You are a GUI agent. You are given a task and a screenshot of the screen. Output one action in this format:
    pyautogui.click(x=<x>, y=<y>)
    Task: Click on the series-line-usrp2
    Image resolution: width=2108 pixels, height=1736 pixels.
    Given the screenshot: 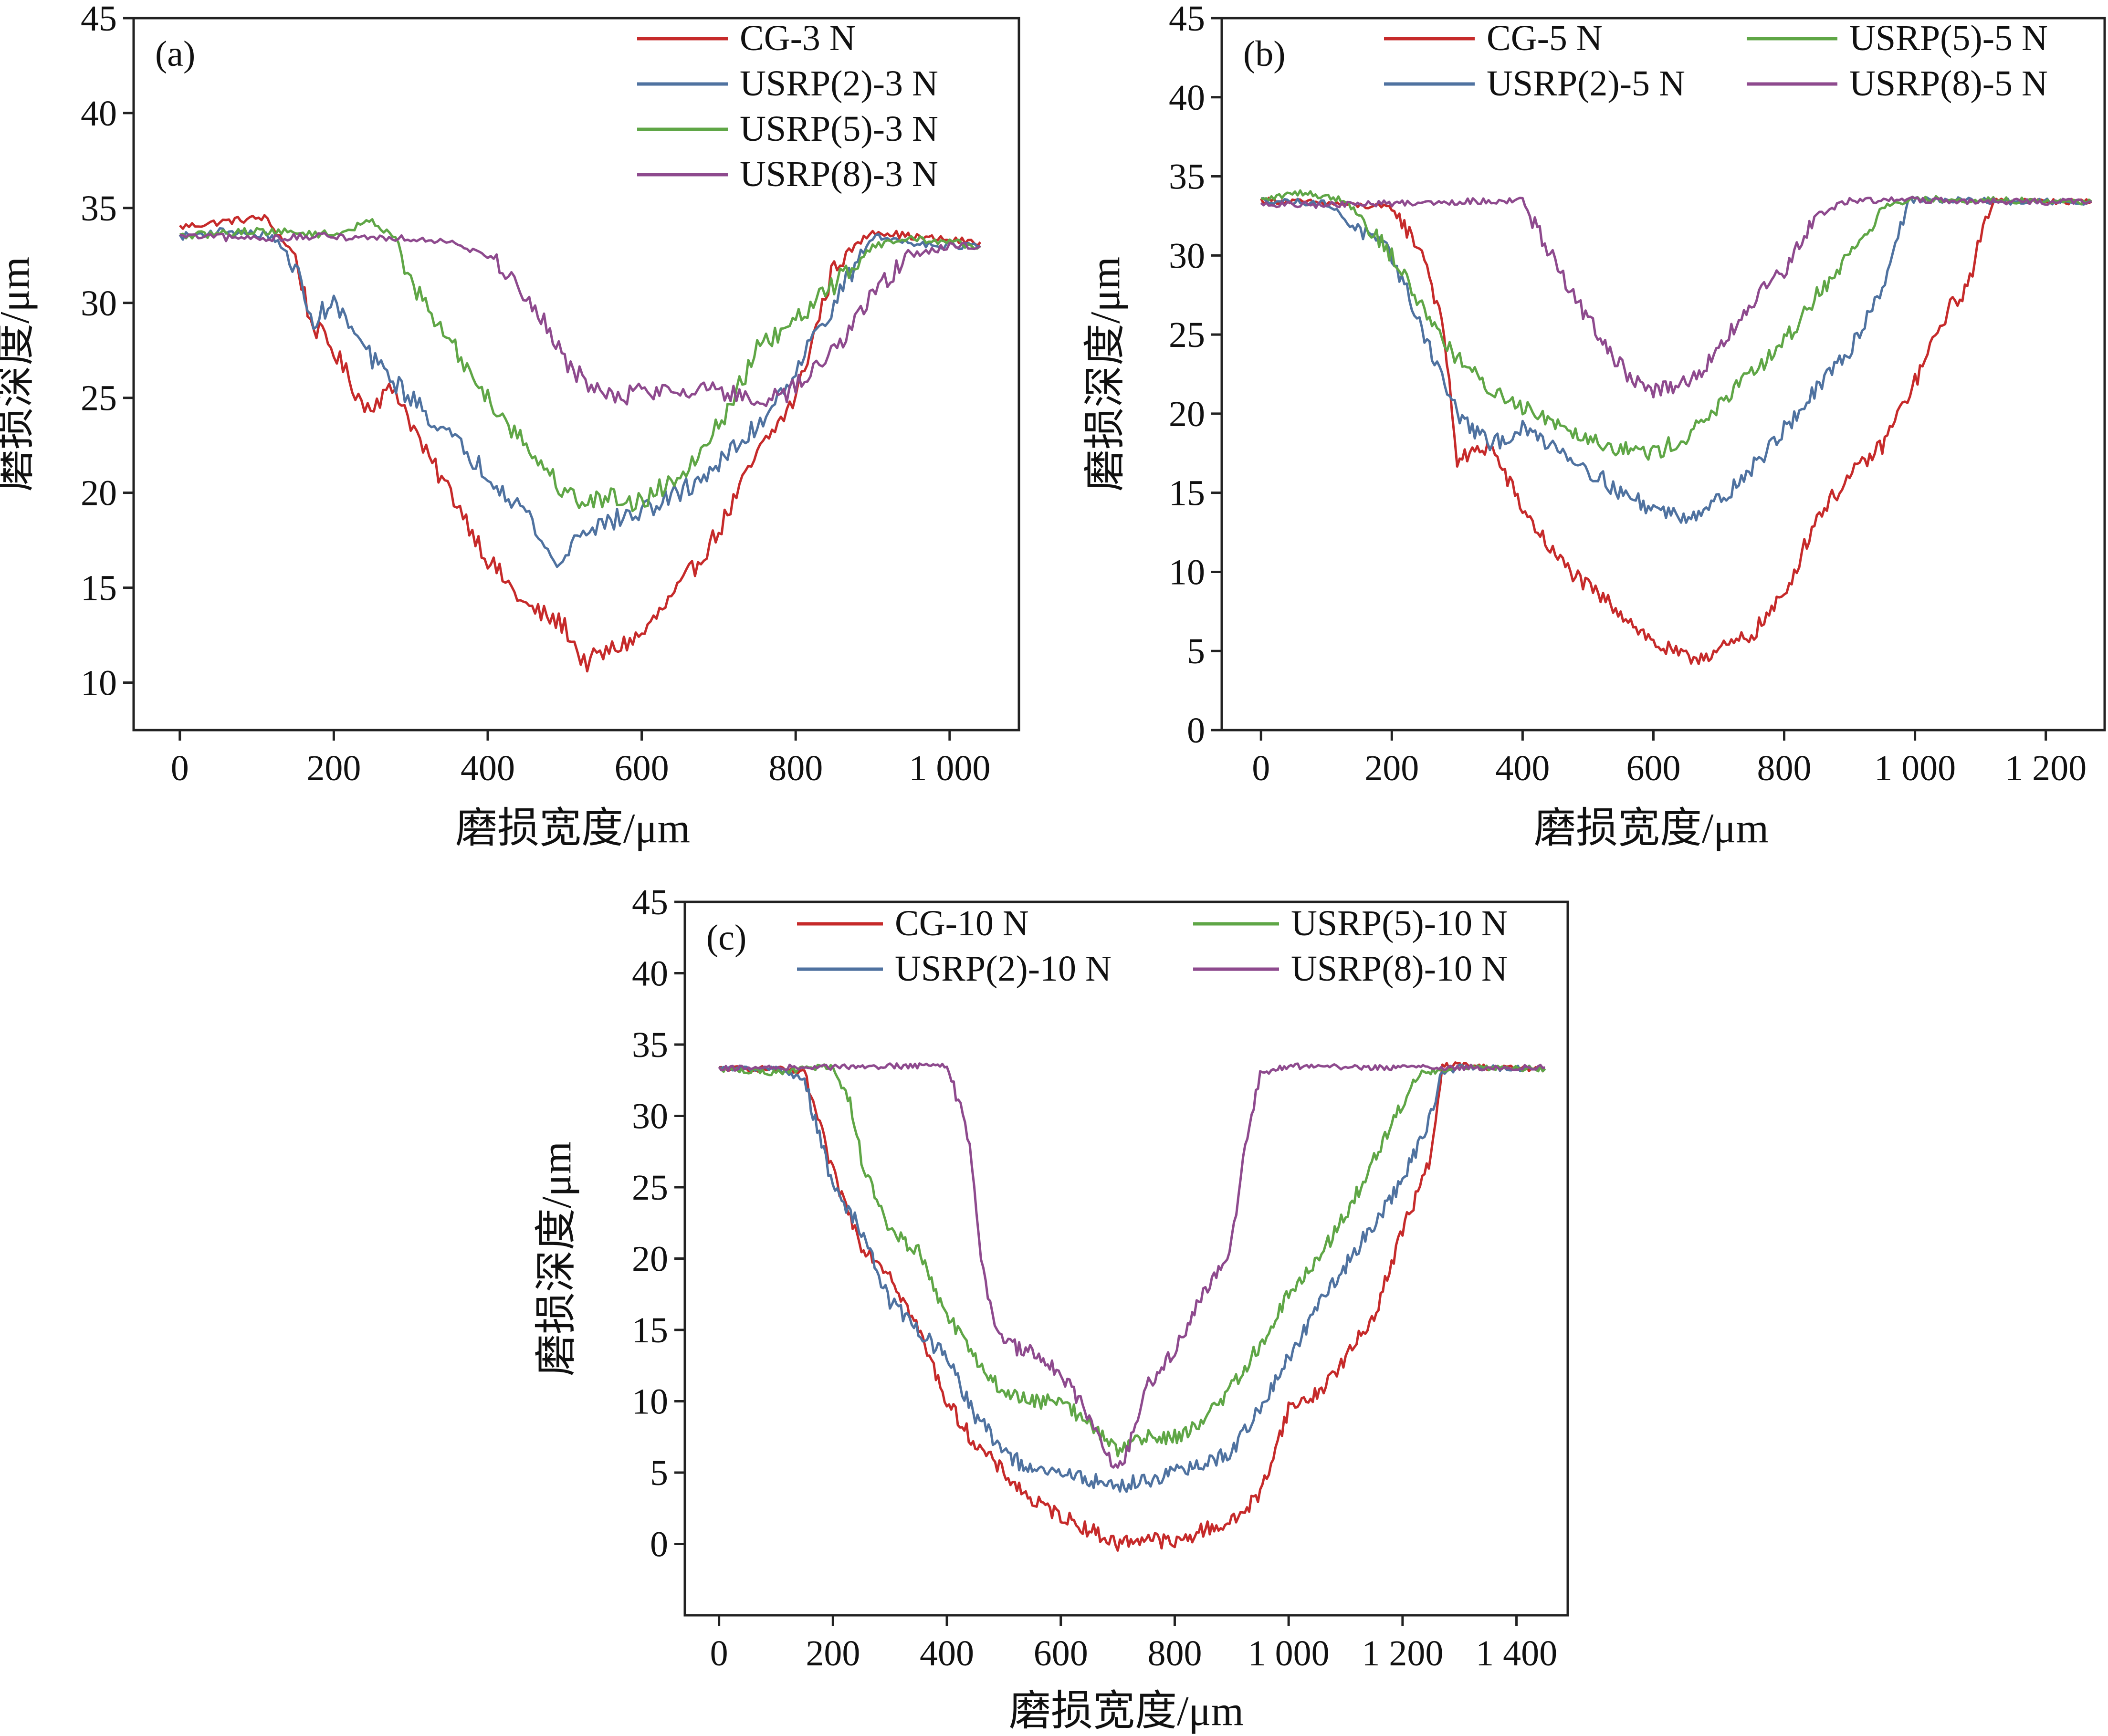 What is the action you would take?
    pyautogui.click(x=1132, y=1278)
    